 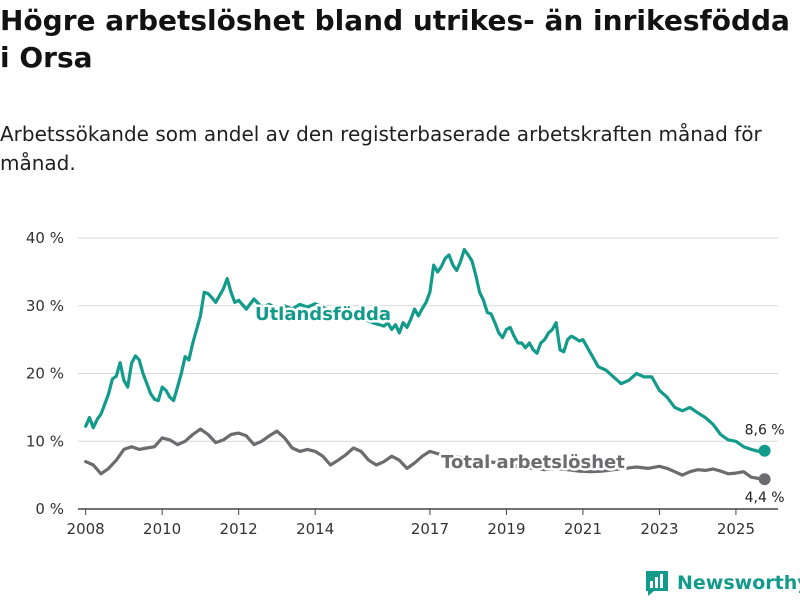 I want to click on newsworthy-logo: Newsworthy, so click(x=722, y=583).